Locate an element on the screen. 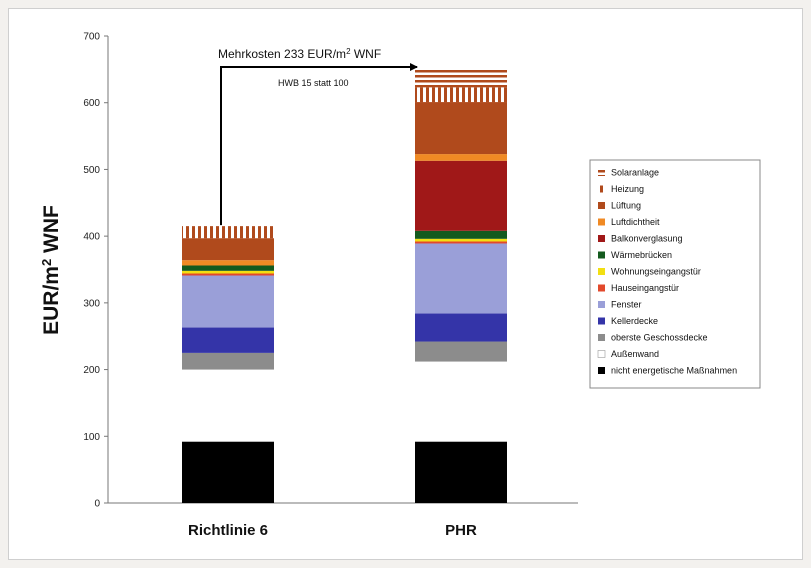  y-tick-label: 200 is located at coordinates (91, 370).